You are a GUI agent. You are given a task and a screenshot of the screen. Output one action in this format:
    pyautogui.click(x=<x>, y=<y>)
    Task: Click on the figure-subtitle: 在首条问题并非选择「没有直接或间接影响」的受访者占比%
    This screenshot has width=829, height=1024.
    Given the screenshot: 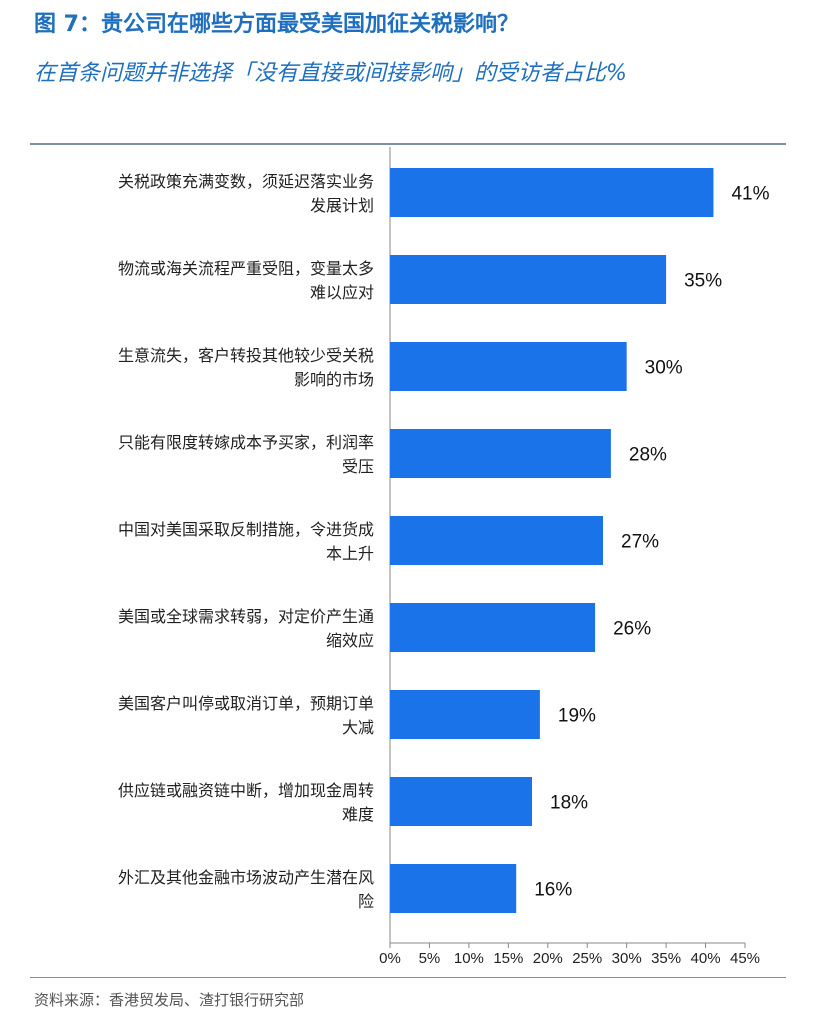 What is the action you would take?
    pyautogui.click(x=330, y=73)
    